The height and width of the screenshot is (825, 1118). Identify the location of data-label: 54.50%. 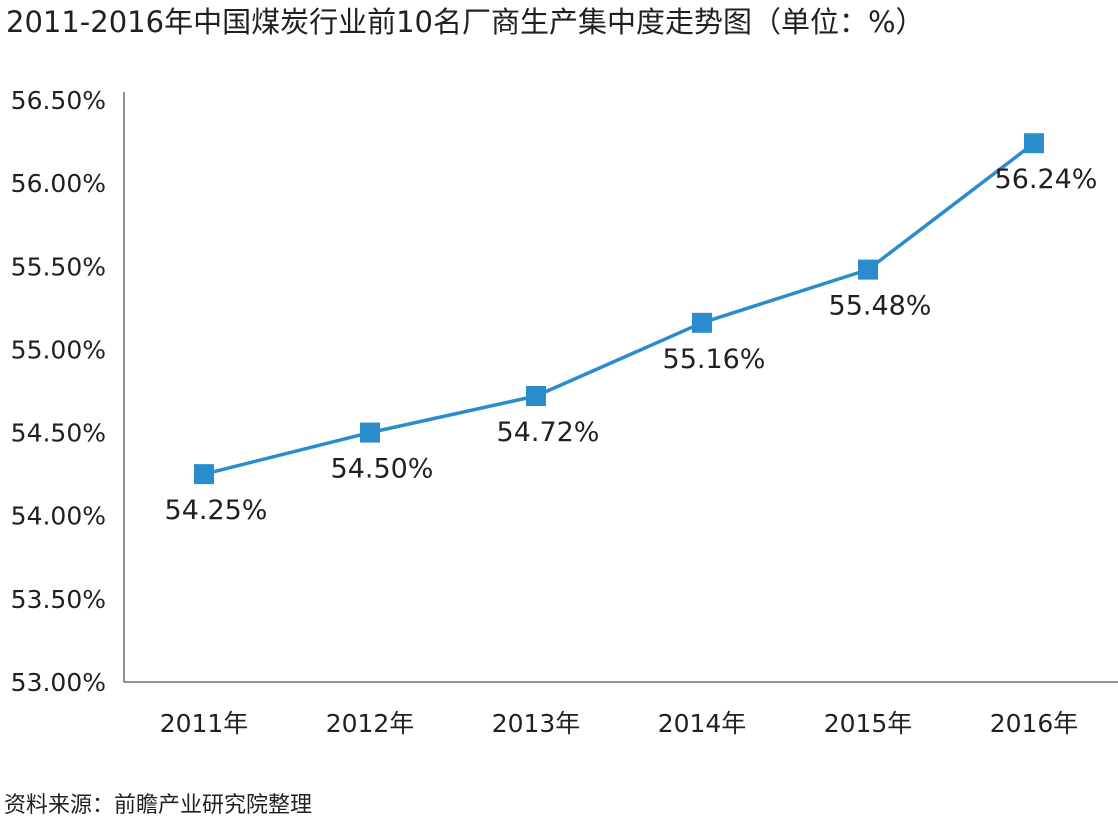
(382, 469).